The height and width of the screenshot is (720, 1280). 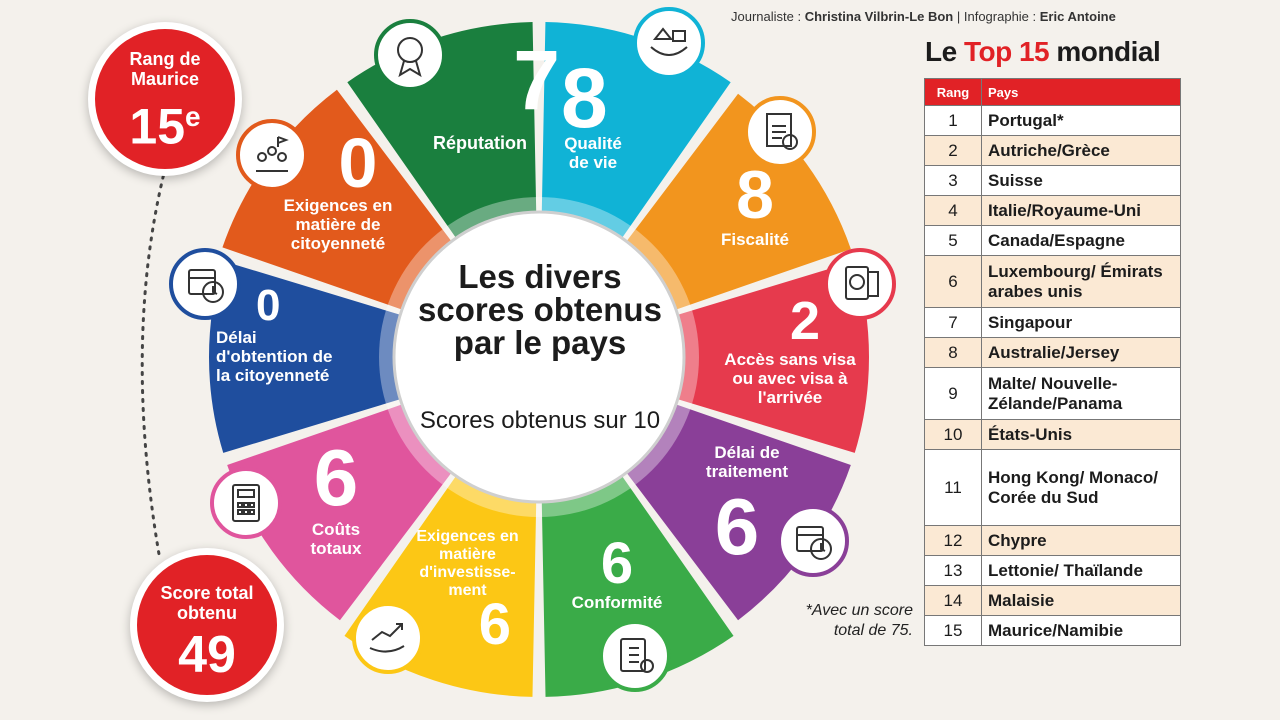 I want to click on segment-fiscalite: 8 Fiscalité, so click(x=755, y=204).